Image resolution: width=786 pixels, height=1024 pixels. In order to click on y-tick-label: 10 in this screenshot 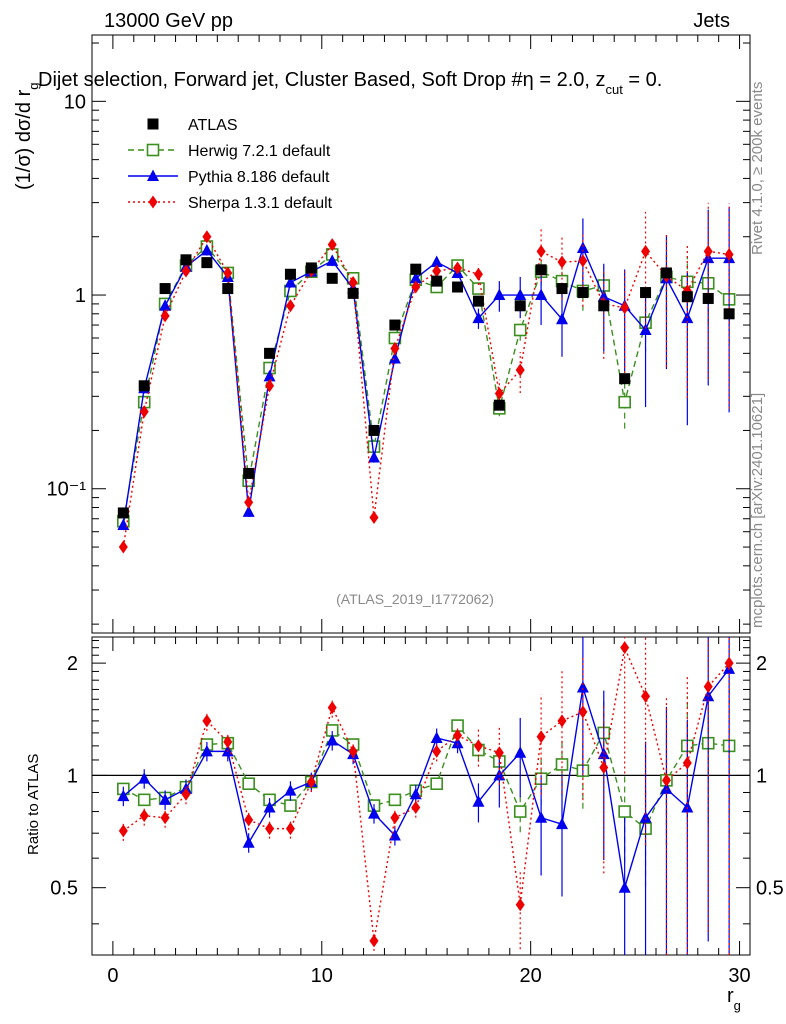, I will do `click(75, 102)`.